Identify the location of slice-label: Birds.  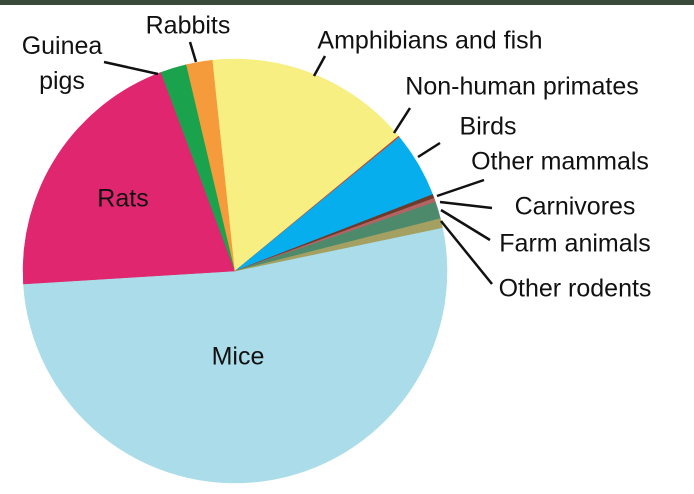
(488, 127).